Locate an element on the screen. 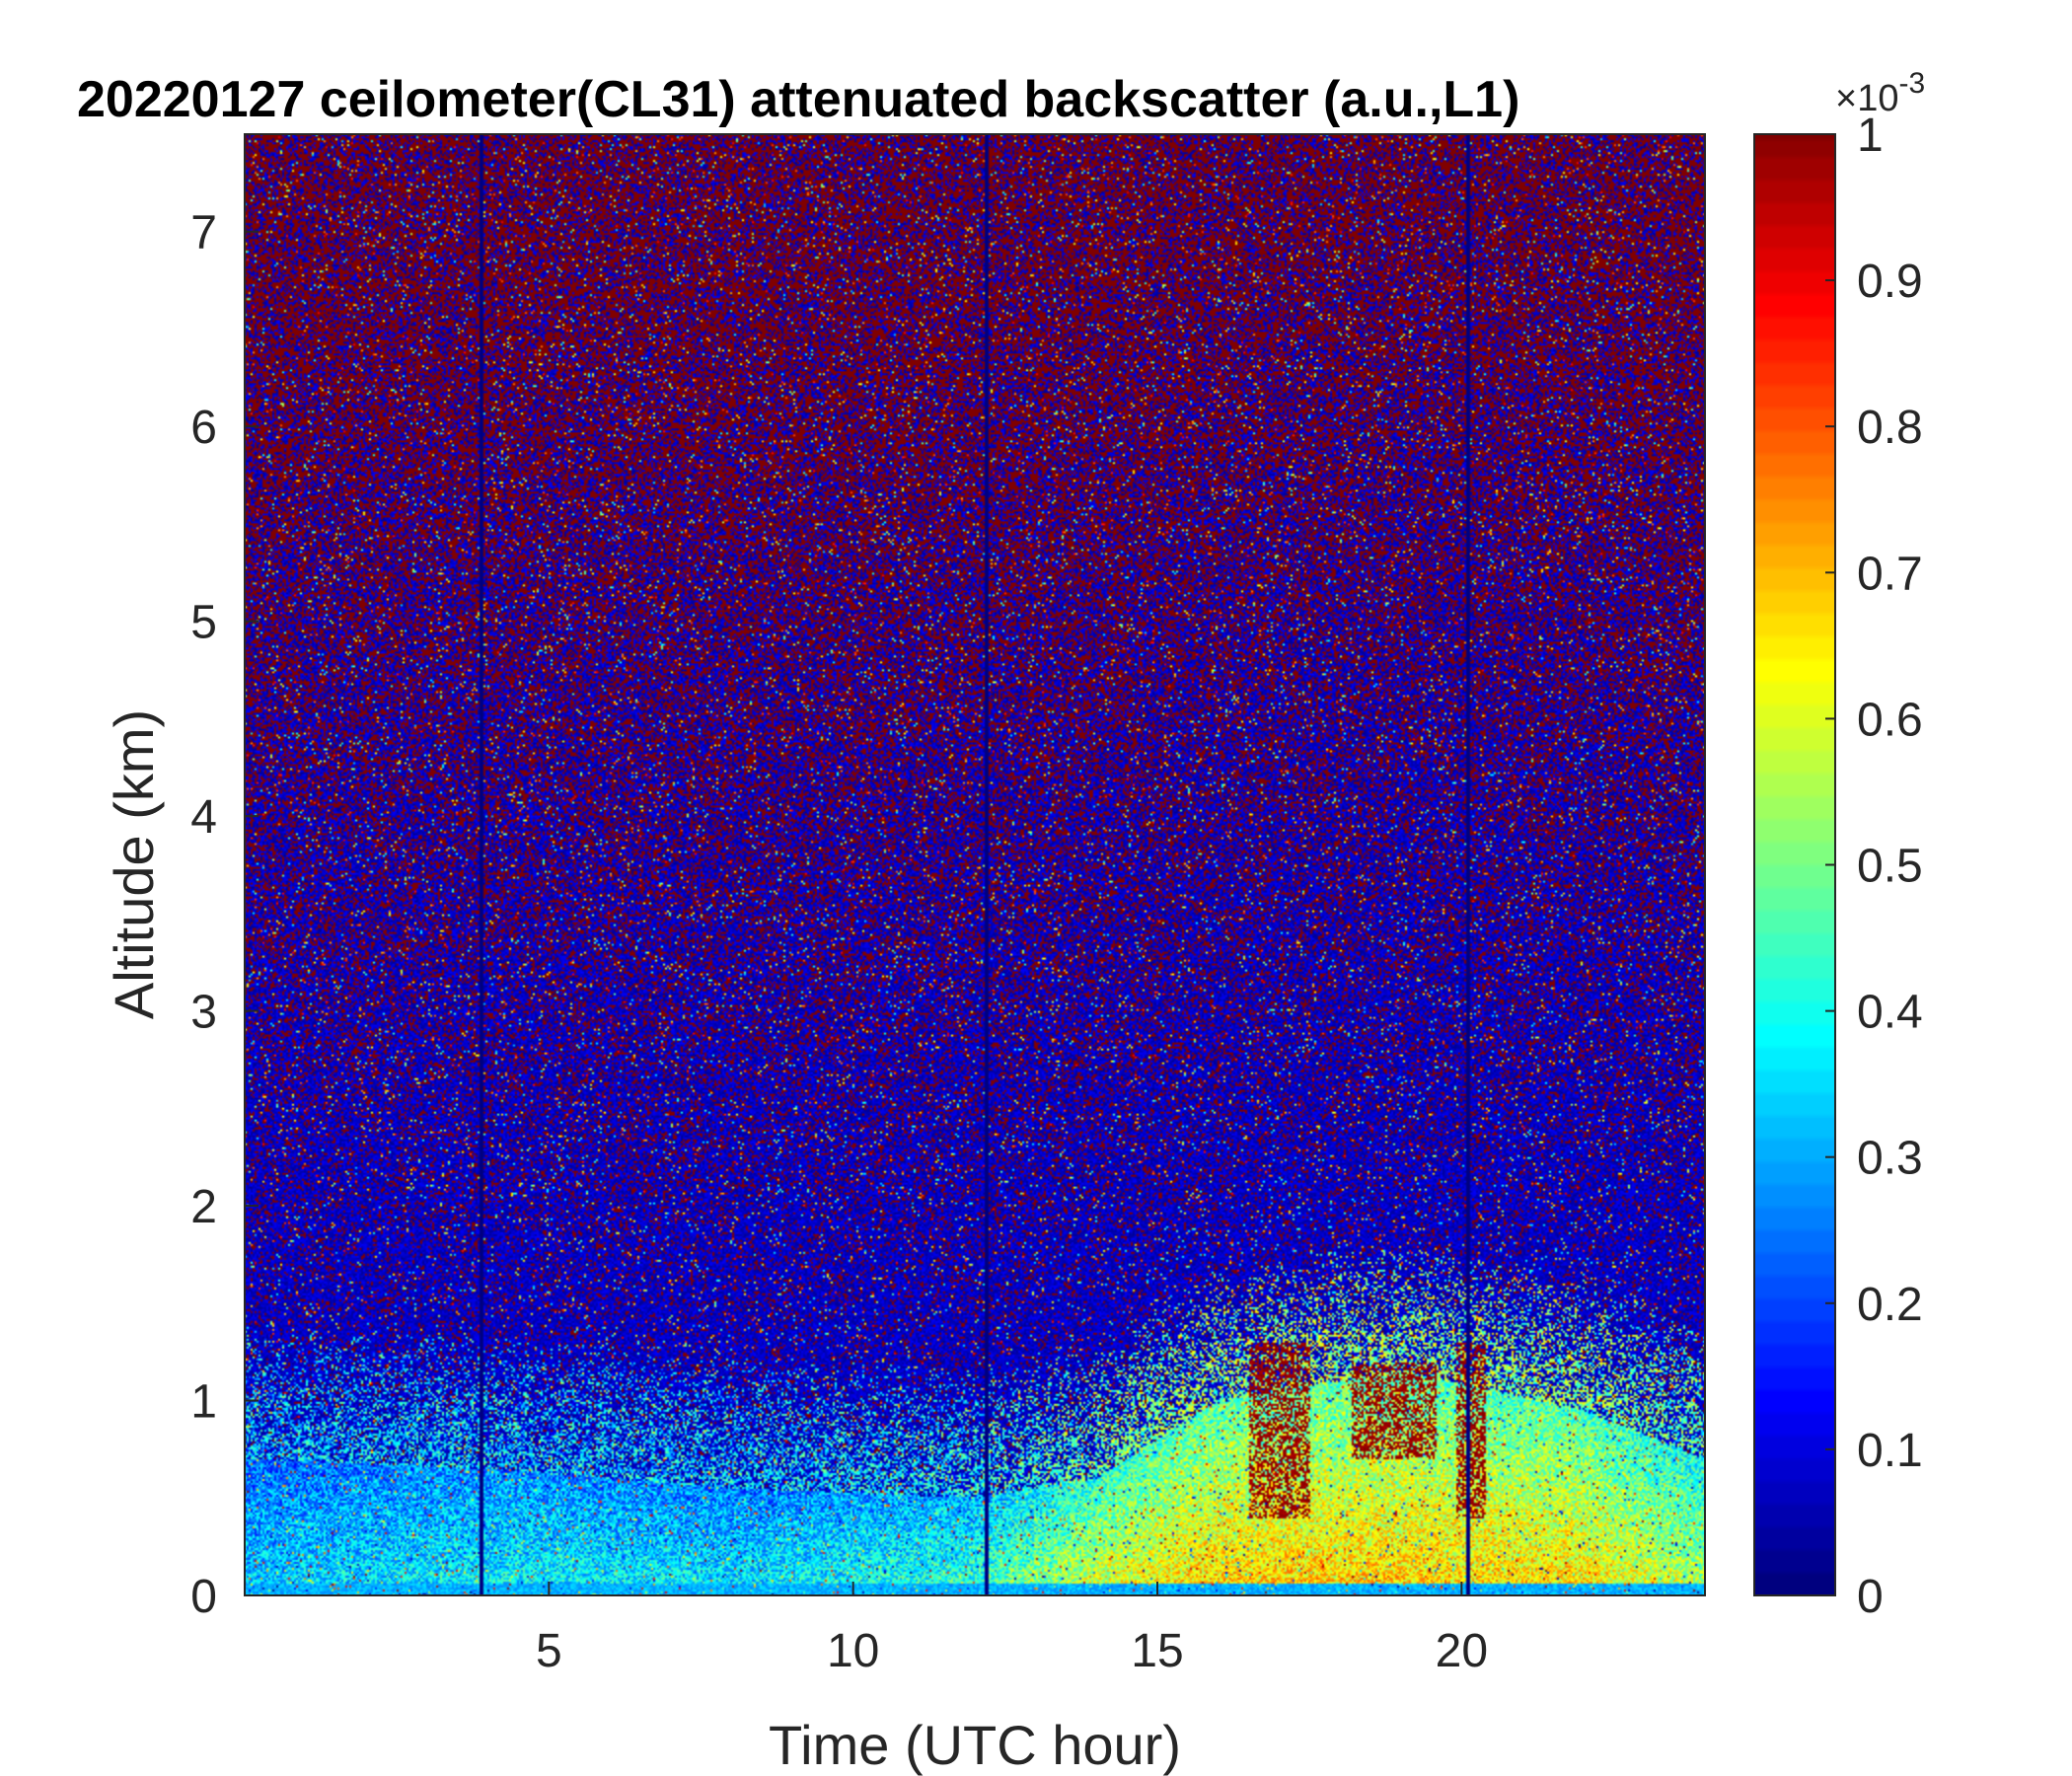  colorbar-tick-label: 0 is located at coordinates (1870, 1597).